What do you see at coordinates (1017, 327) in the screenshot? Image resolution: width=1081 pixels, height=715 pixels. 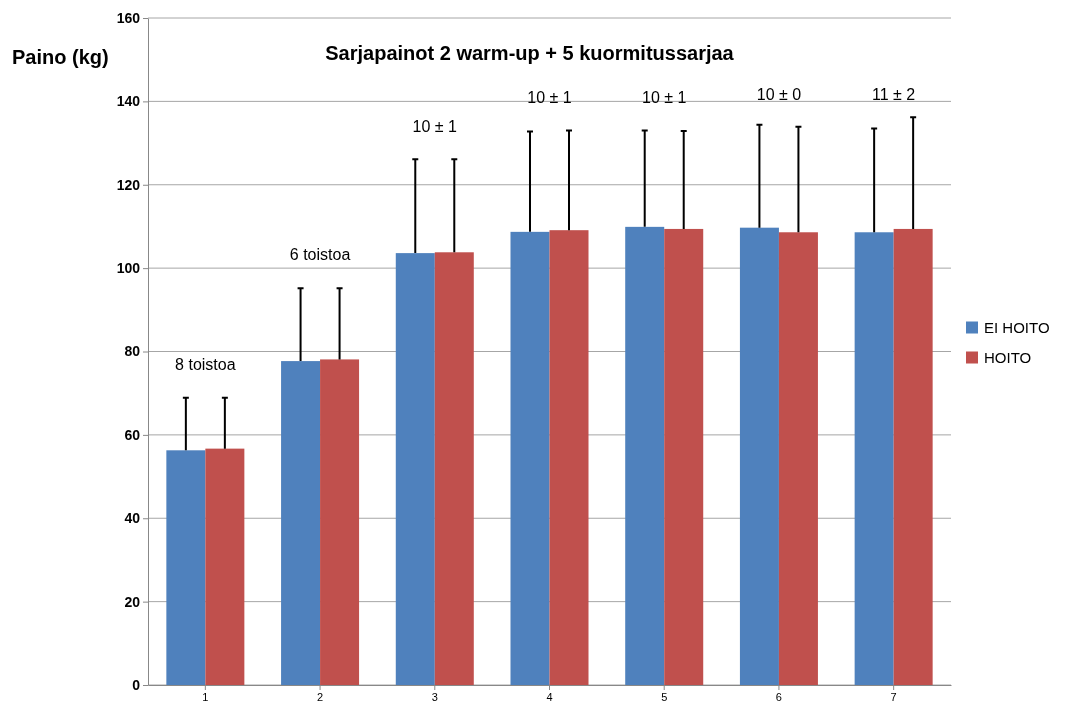 I see `legend-label: EI HOITO` at bounding box center [1017, 327].